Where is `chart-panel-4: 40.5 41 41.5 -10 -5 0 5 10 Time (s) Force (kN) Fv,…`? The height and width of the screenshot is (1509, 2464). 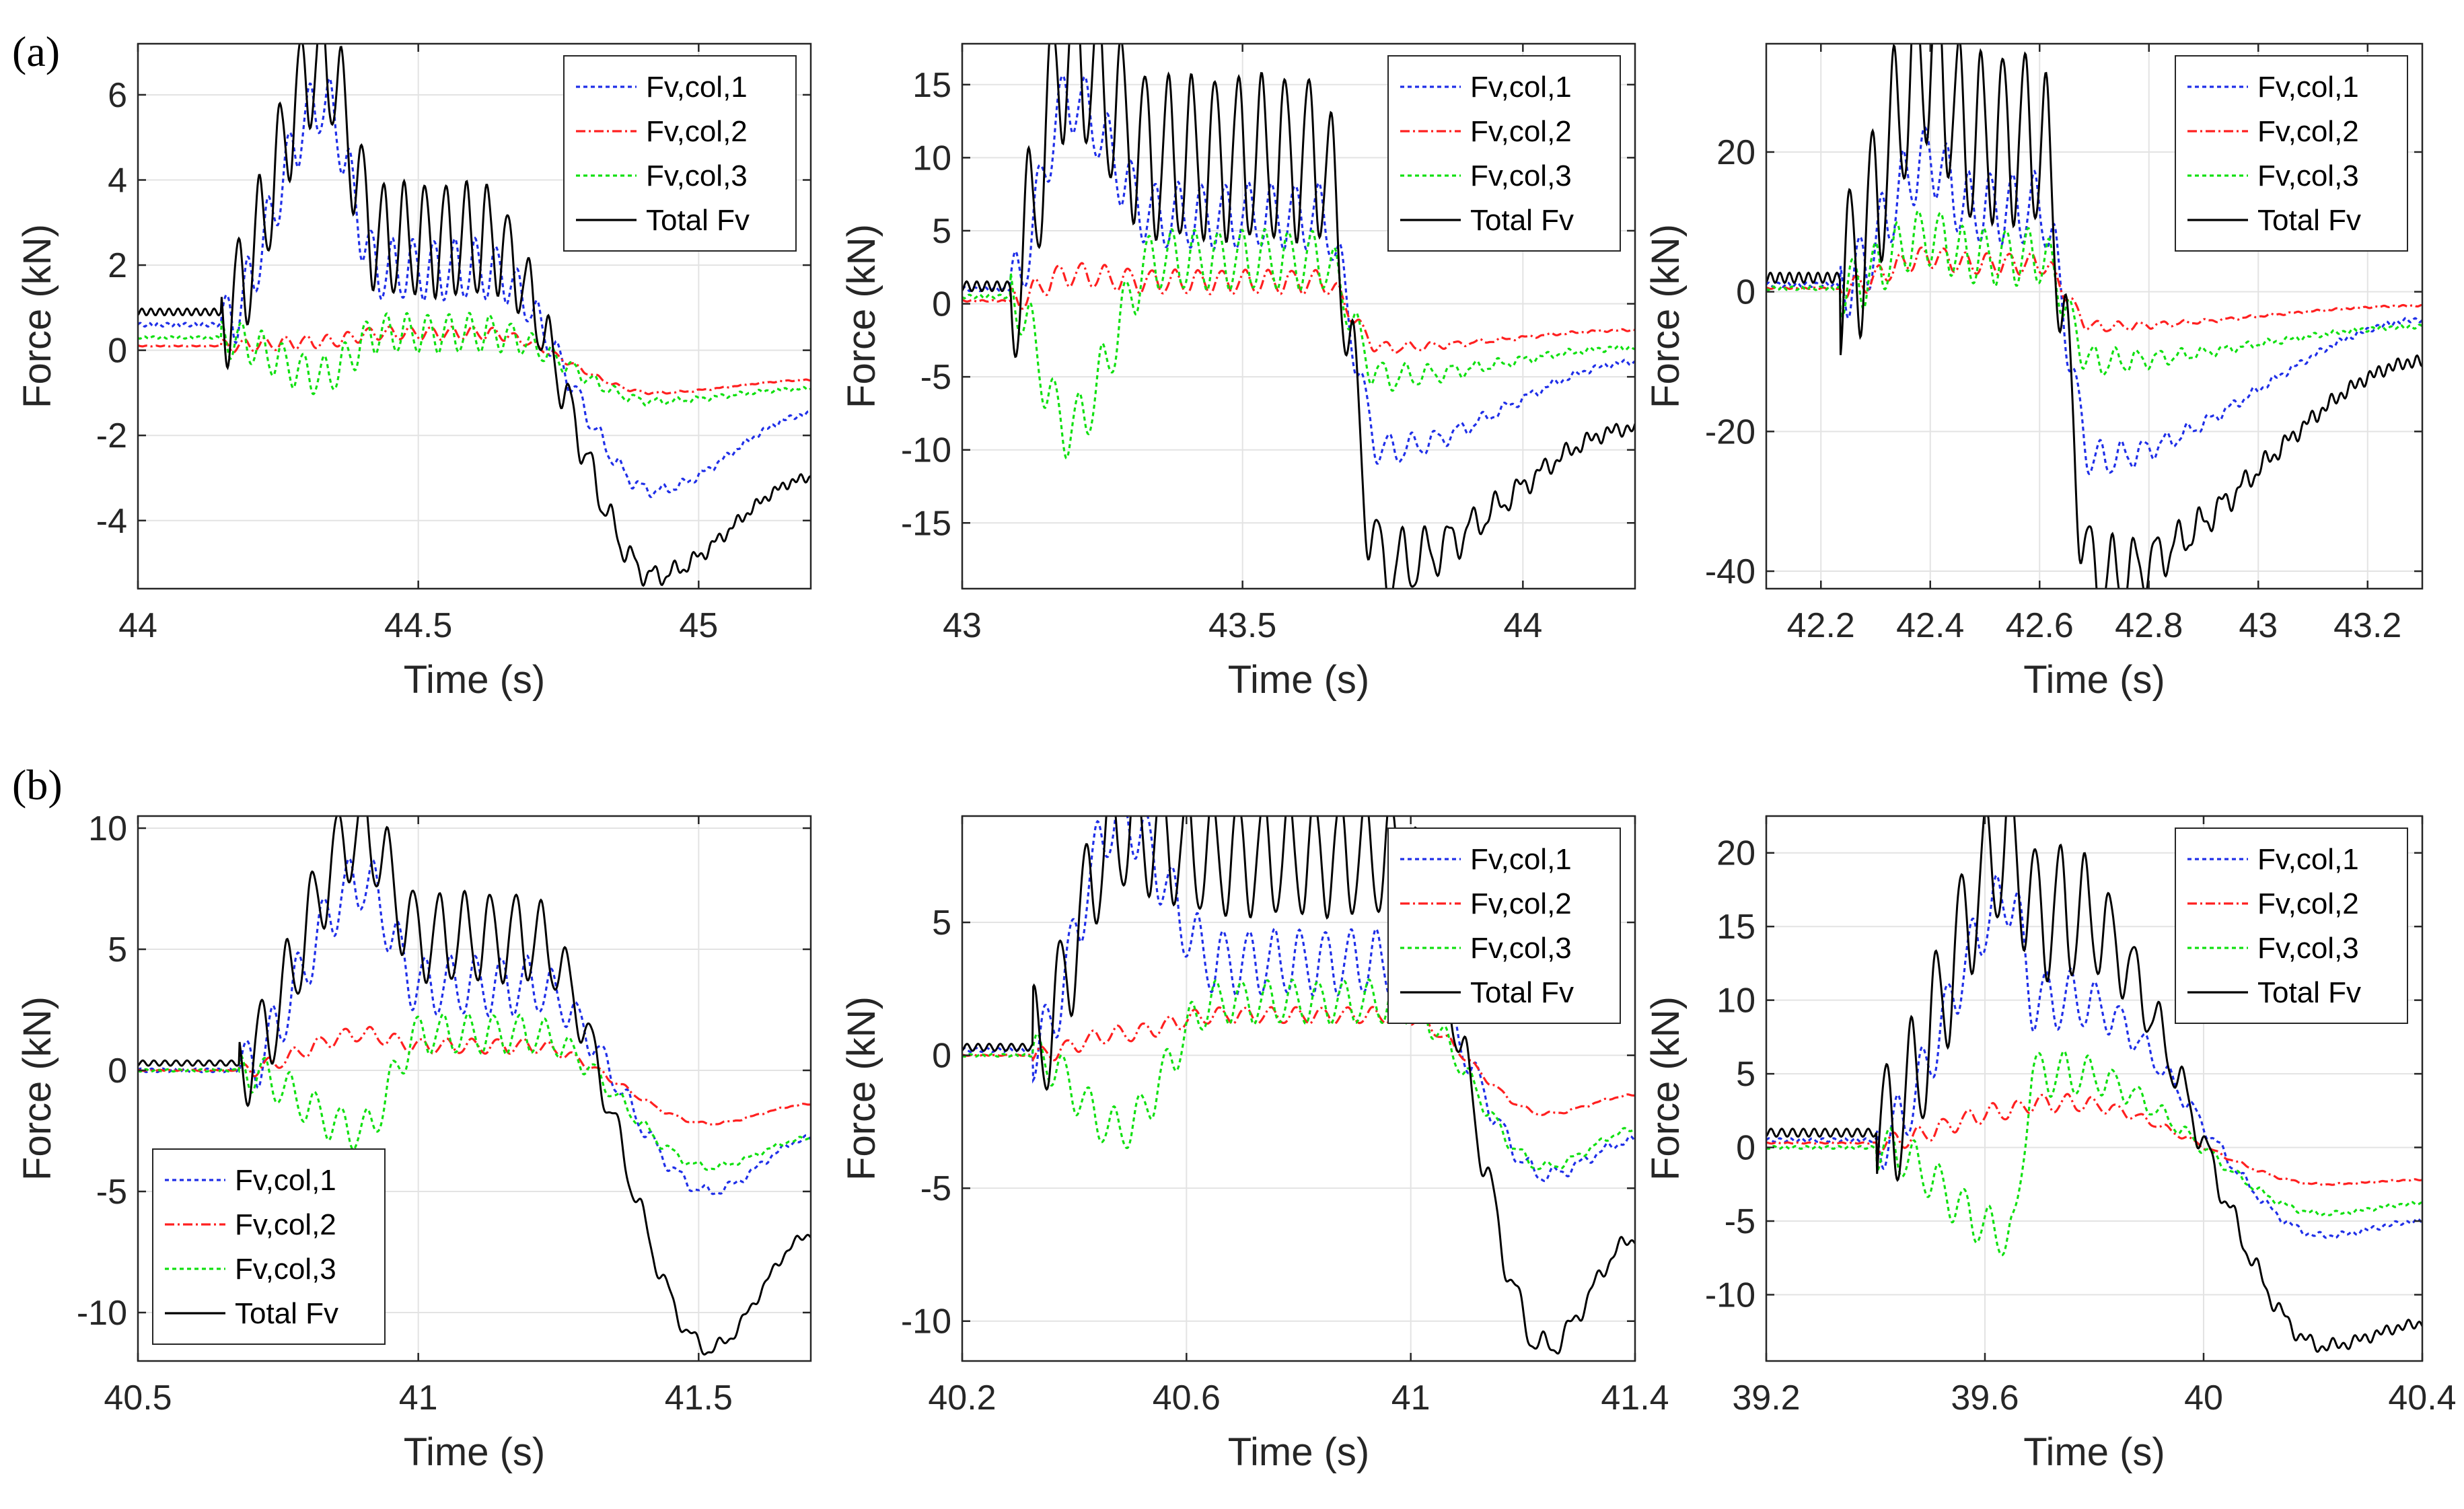 chart-panel-4: 40.5 41 41.5 -10 -5 0 5 10 Time (s) Force (kN) Fv,… is located at coordinates (413, 1141).